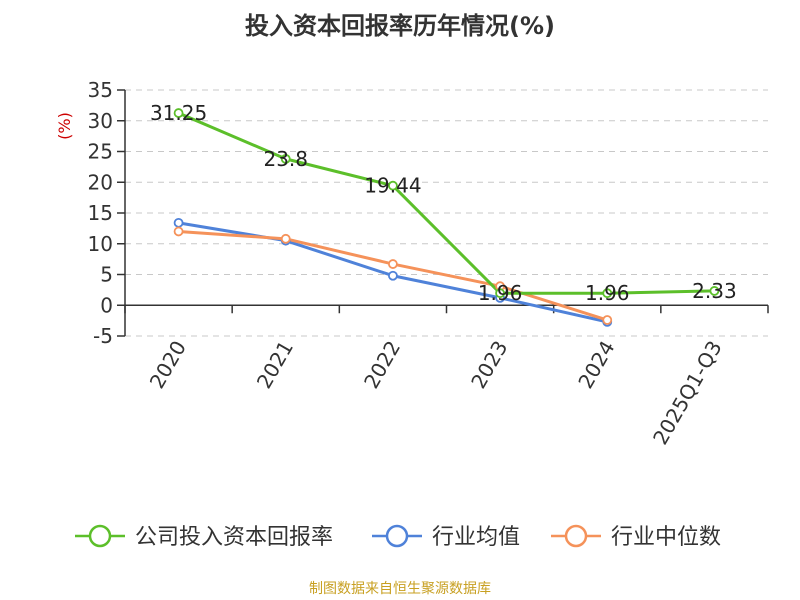  What do you see at coordinates (106, 275) in the screenshot?
I see `y-tick-label: 5` at bounding box center [106, 275].